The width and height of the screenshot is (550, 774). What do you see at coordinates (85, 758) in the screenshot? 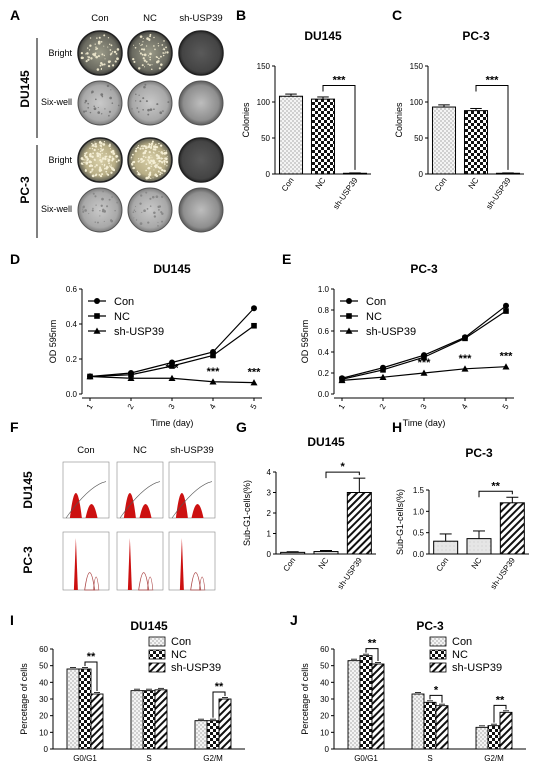
I see `x-tick-label: G0/G1` at bounding box center [85, 758].